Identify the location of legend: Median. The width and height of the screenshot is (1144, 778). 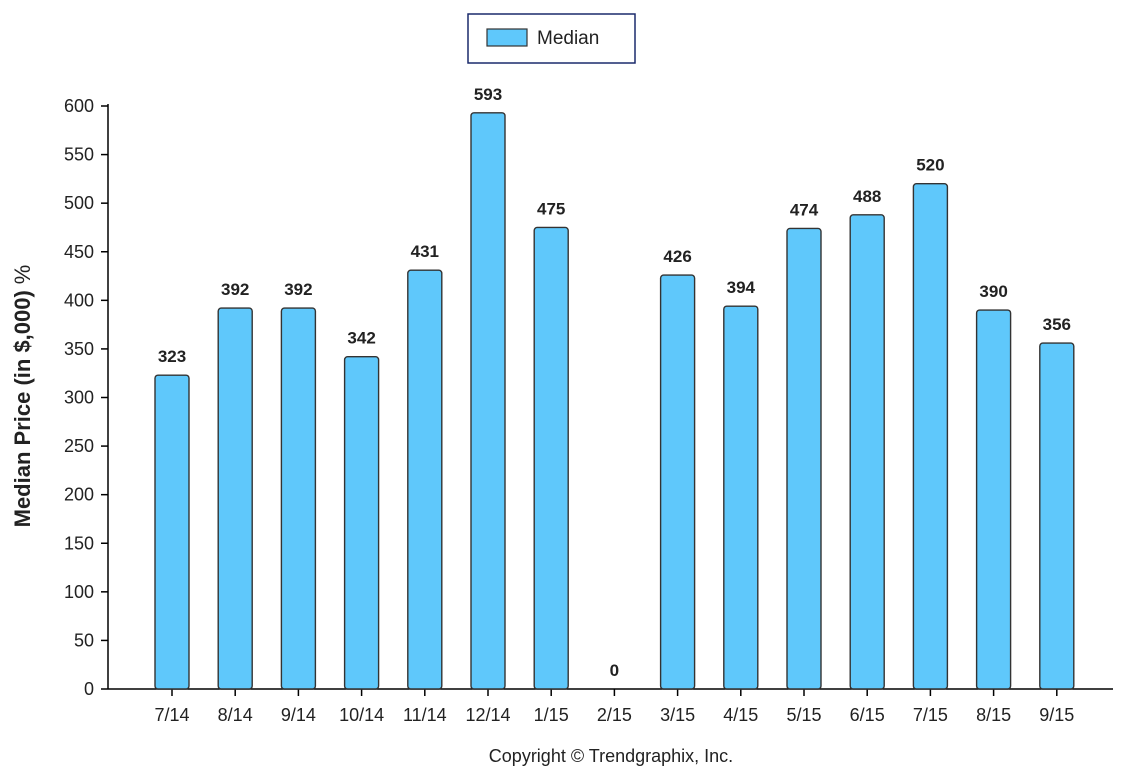
(551, 38).